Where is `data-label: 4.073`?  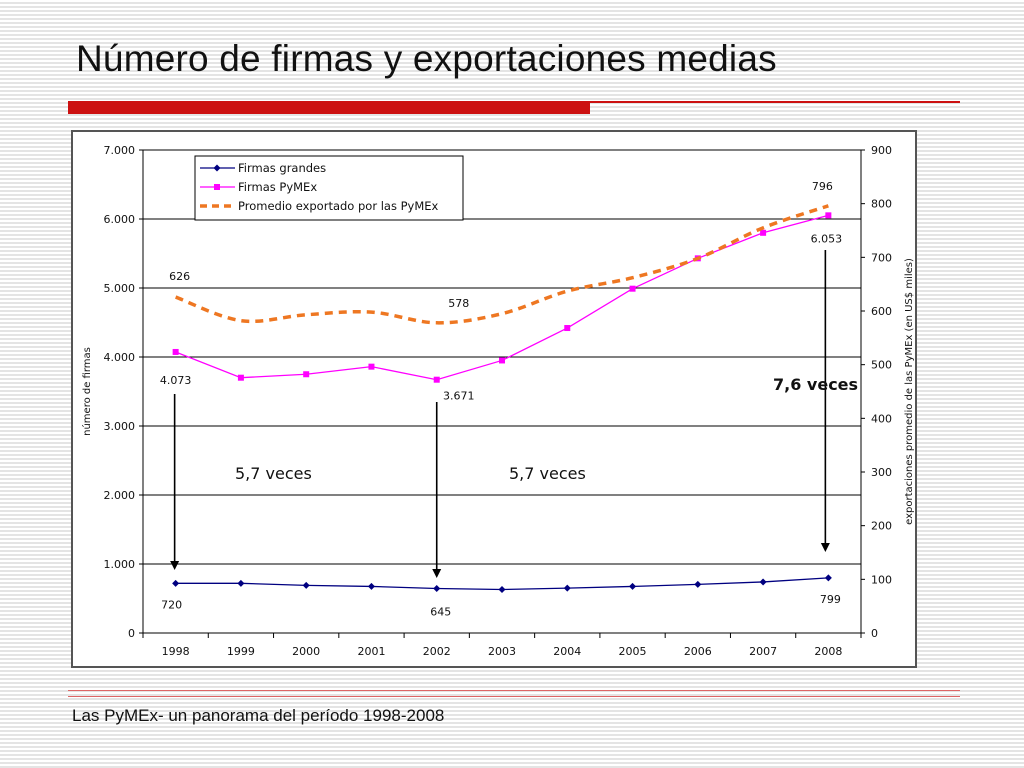 data-label: 4.073 is located at coordinates (176, 380).